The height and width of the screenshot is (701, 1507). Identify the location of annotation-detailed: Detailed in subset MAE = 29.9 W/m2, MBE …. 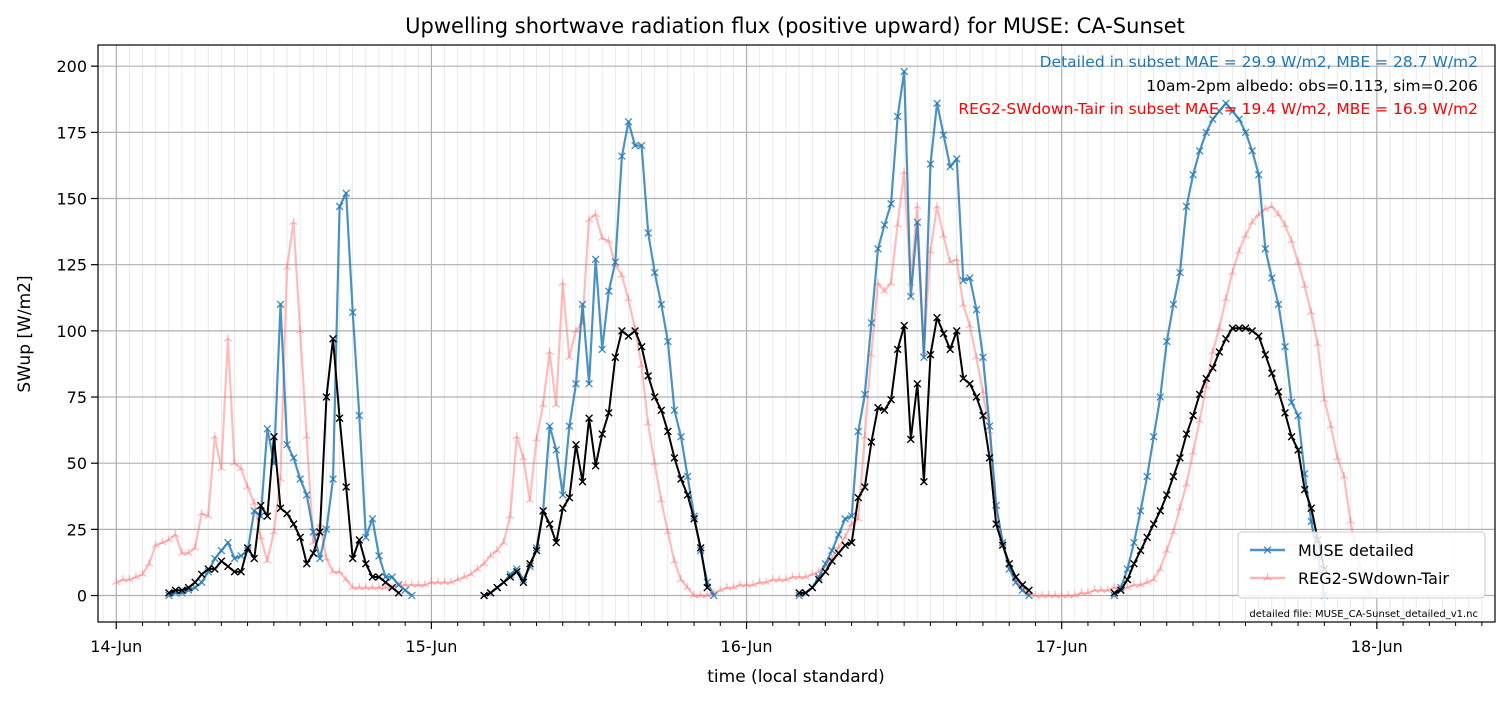
(1259, 62).